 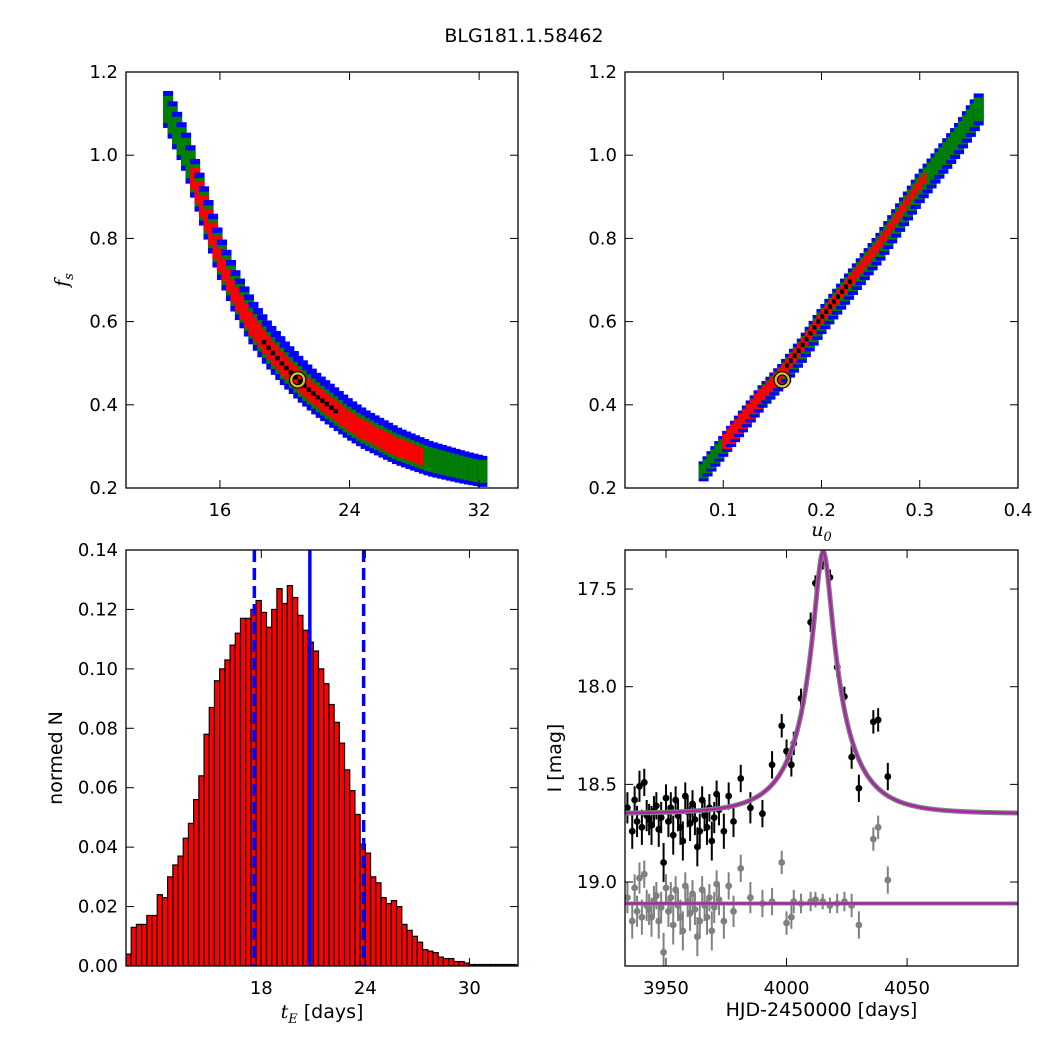 I want to click on y-tick-label: 0.08, so click(x=98, y=728).